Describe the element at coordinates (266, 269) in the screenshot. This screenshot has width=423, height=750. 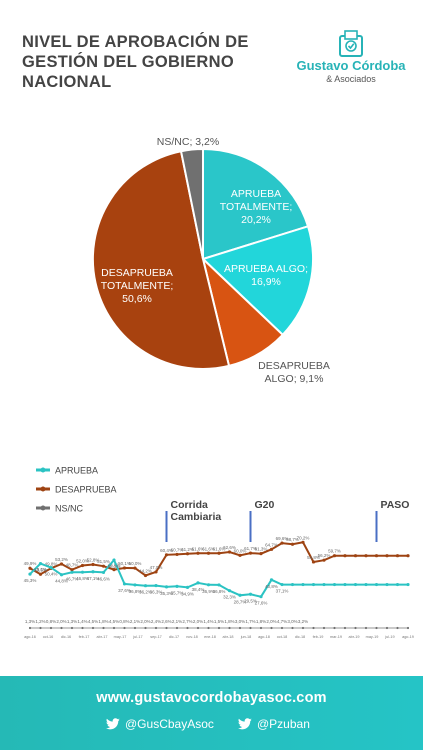
I see `pie-label-line: APRUEBA ALGO;` at that location.